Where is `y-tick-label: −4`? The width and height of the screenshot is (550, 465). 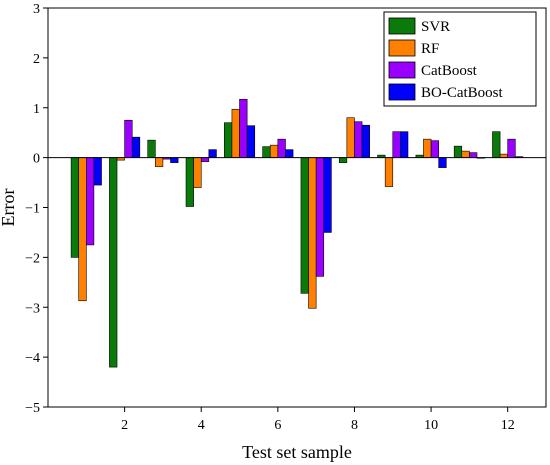 y-tick-label: −4 is located at coordinates (32, 358).